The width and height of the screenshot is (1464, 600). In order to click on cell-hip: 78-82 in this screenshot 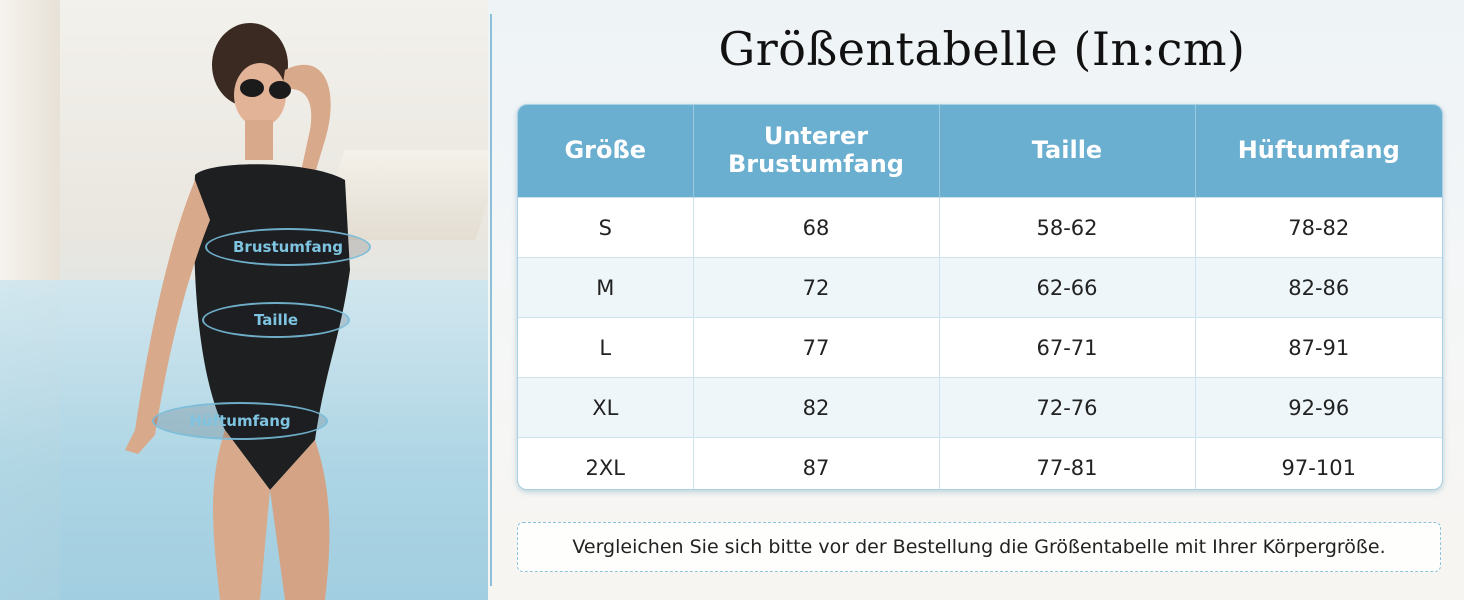, I will do `click(1318, 227)`.